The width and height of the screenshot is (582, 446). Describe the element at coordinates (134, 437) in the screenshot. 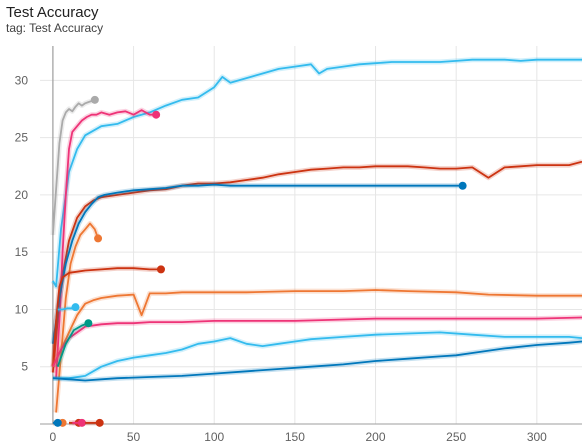

I see `x-tick-label: 50` at that location.